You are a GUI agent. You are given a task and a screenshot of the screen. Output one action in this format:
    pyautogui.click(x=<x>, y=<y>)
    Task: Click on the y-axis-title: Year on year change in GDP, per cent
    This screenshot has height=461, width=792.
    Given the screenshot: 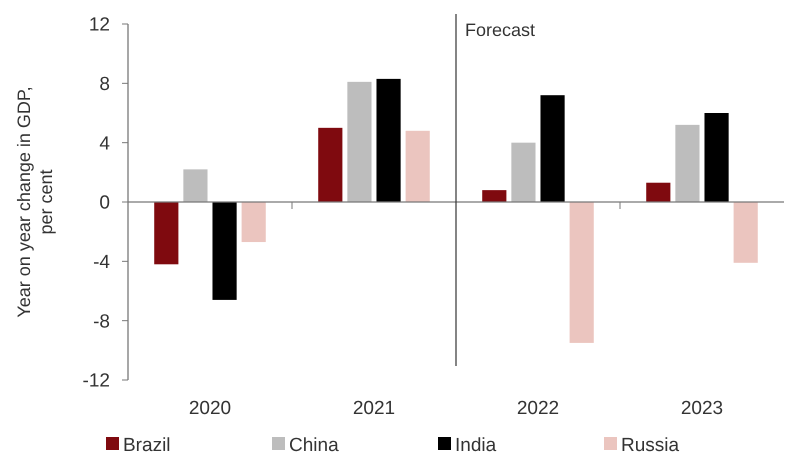 What is the action you would take?
    pyautogui.click(x=35, y=202)
    